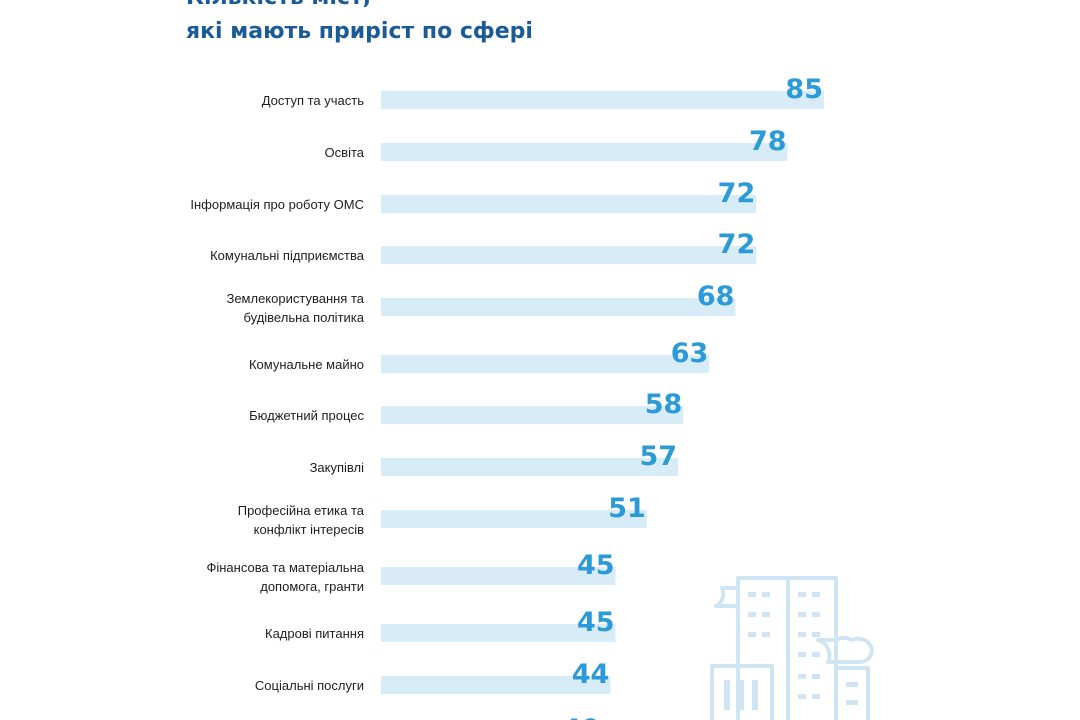  Describe the element at coordinates (306, 364) in the screenshot. I see `category-label: Комунальне майно` at that location.